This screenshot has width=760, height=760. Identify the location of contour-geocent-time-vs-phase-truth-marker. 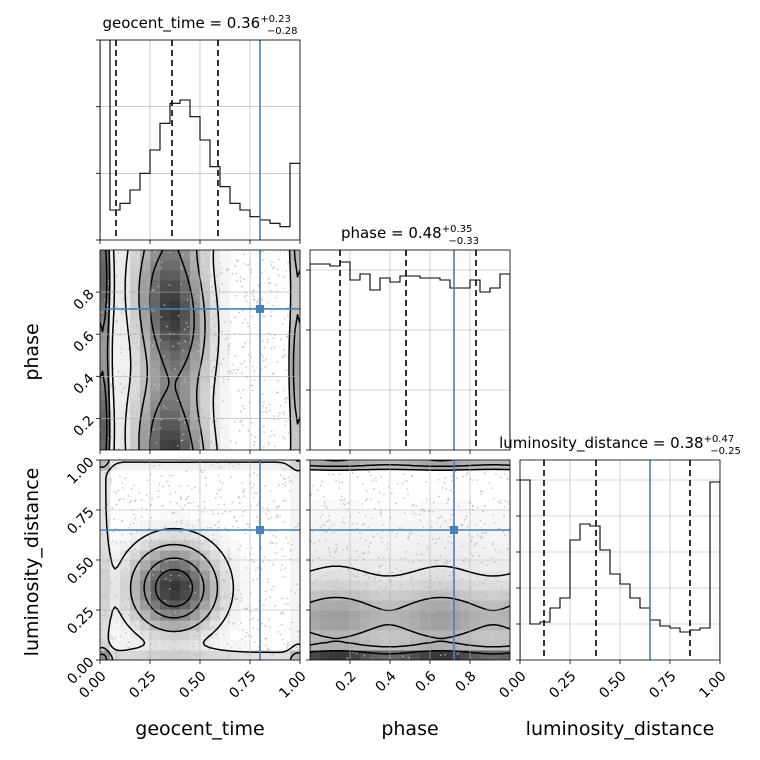
(260, 308).